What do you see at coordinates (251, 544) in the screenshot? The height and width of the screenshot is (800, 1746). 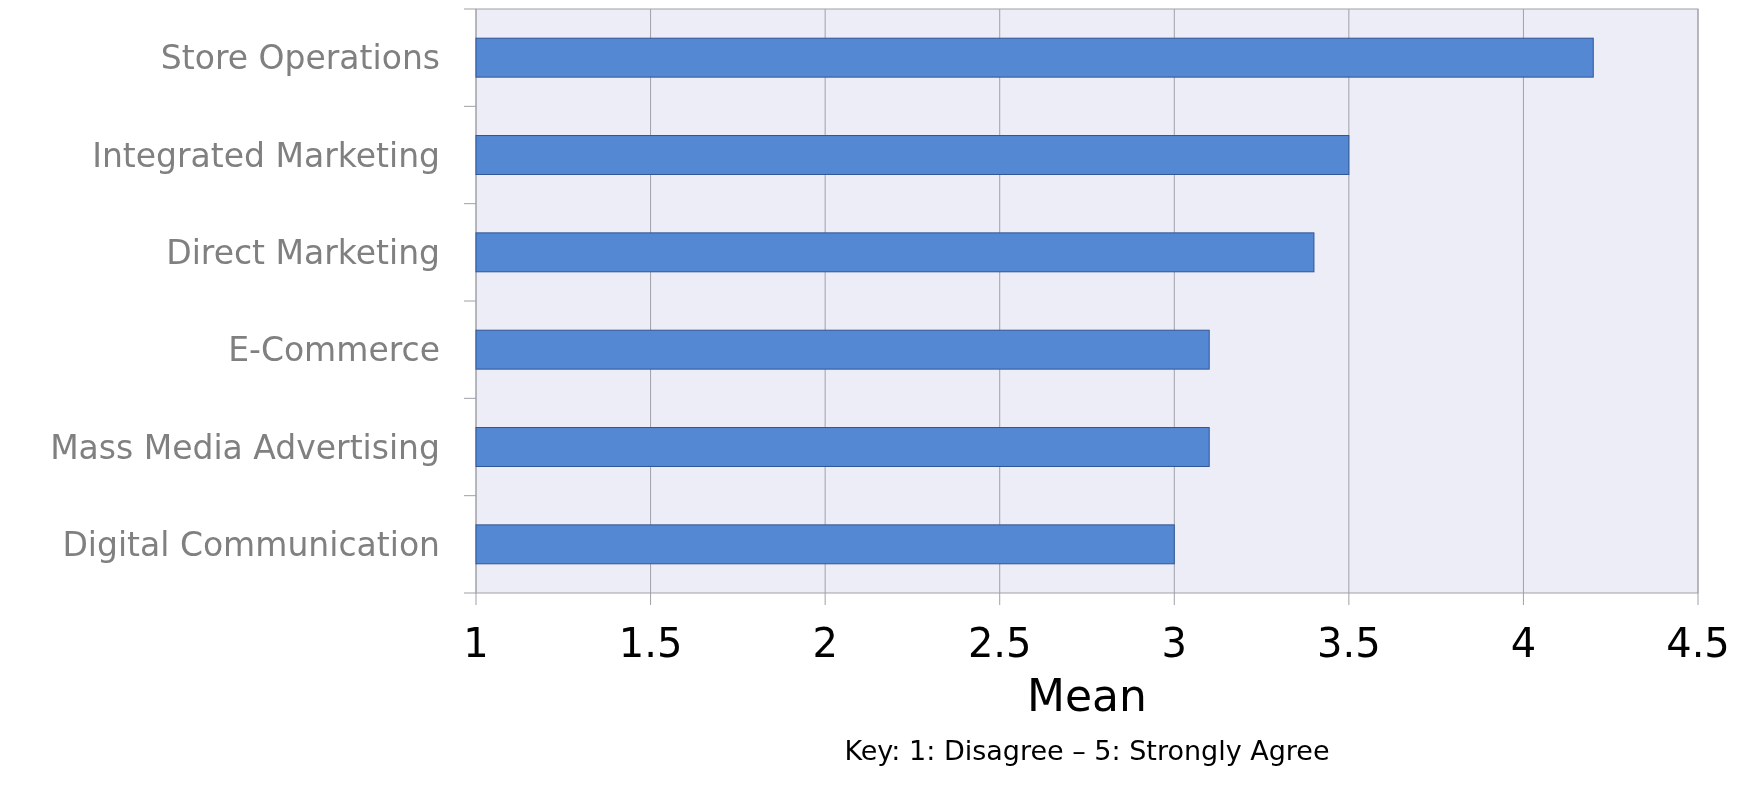 I see `y-tick-label: Digital Communication` at bounding box center [251, 544].